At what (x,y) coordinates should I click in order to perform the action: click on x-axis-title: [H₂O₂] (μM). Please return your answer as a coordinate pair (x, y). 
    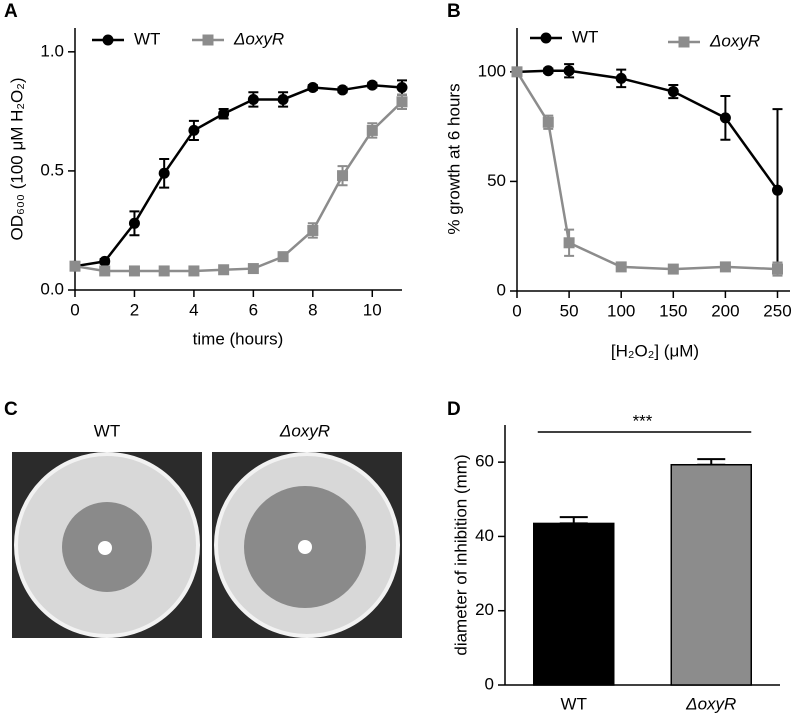
    Looking at the image, I should click on (655, 350).